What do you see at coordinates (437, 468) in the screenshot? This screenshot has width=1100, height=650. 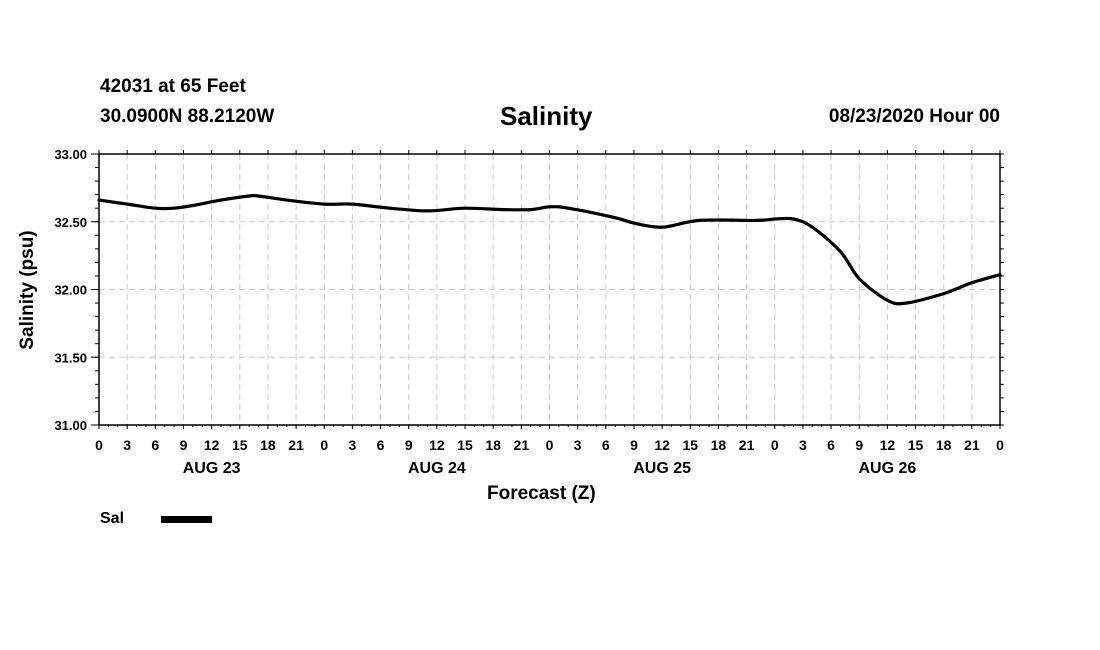 I see `x-day-label: AUG 24` at bounding box center [437, 468].